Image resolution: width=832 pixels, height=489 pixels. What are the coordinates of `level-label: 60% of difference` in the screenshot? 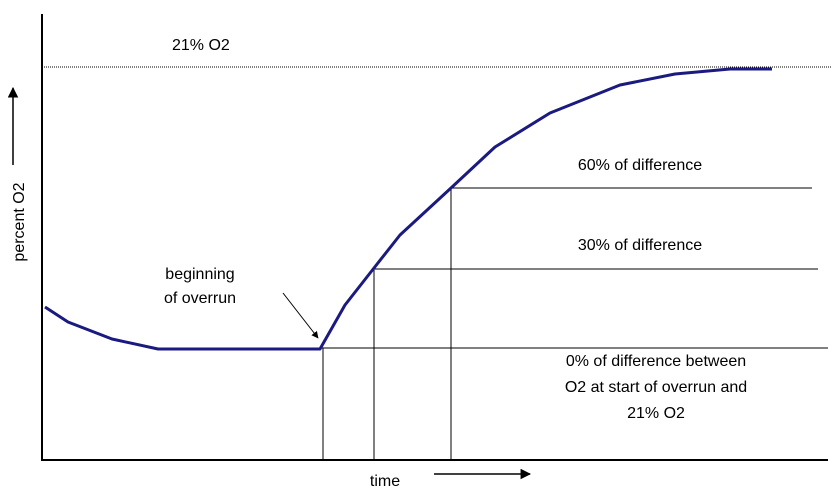 It's located at (640, 165).